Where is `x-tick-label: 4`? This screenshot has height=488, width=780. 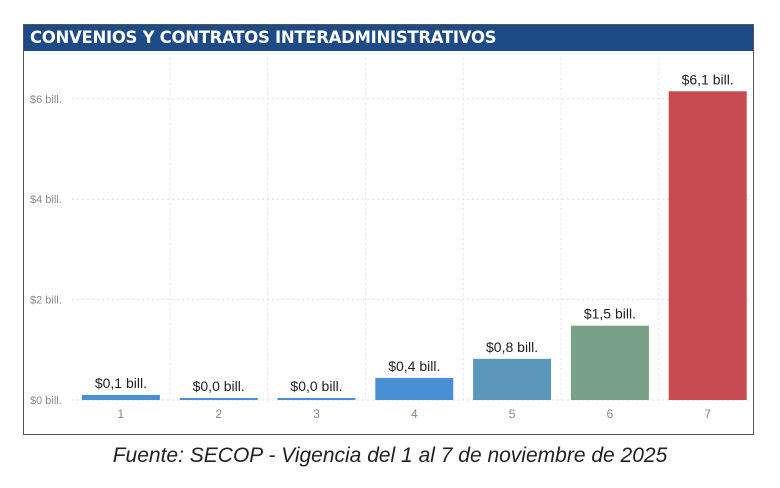
x-tick-label: 4 is located at coordinates (414, 414).